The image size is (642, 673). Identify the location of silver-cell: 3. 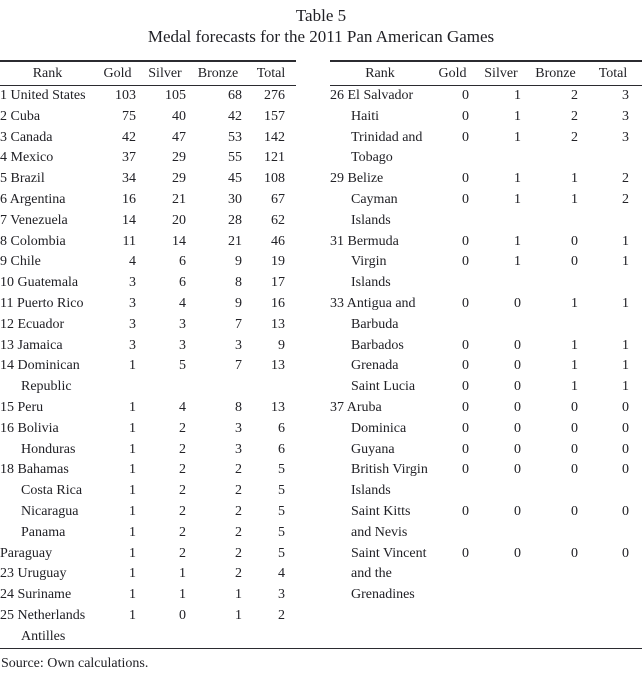
(182, 324).